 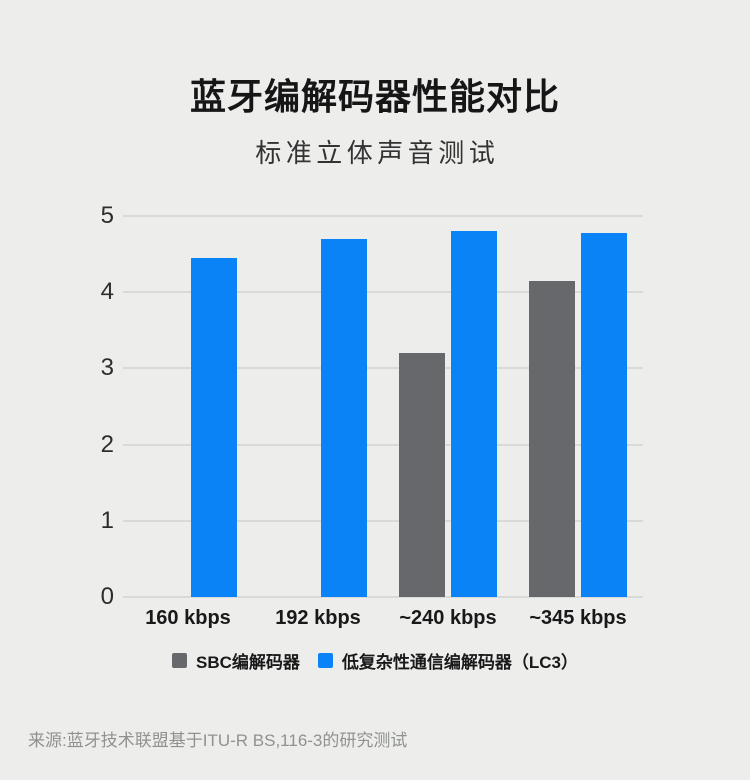 What do you see at coordinates (374, 96) in the screenshot?
I see `chart-title: 蓝牙编解码器性能对比` at bounding box center [374, 96].